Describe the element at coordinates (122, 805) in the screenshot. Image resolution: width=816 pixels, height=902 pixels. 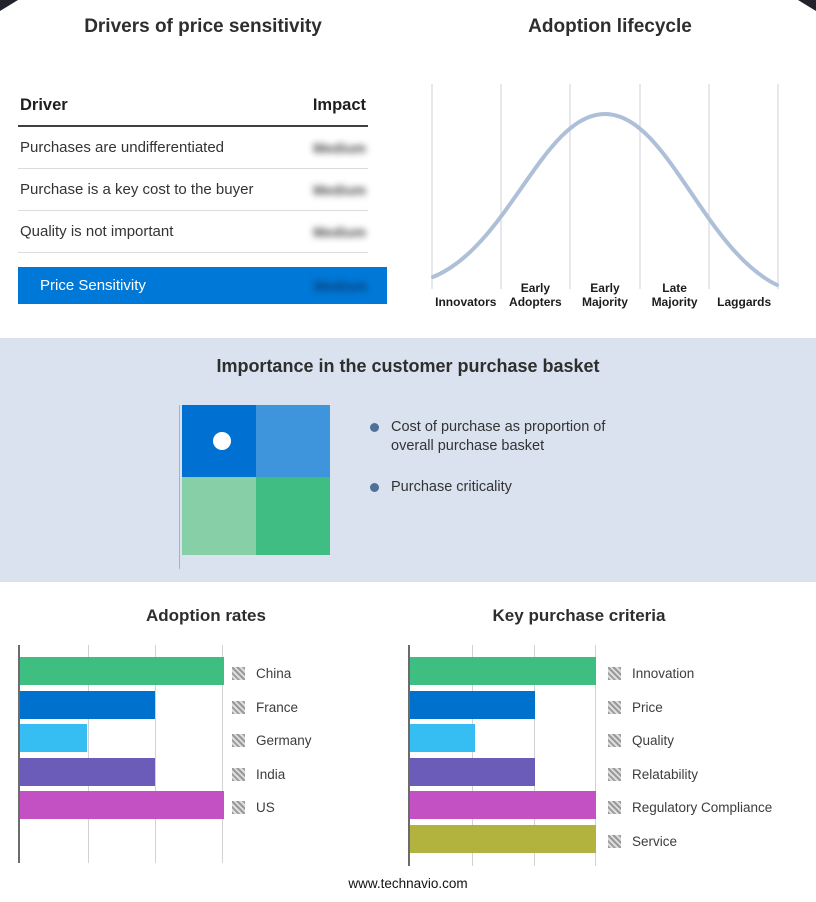
I see `bar-us` at that location.